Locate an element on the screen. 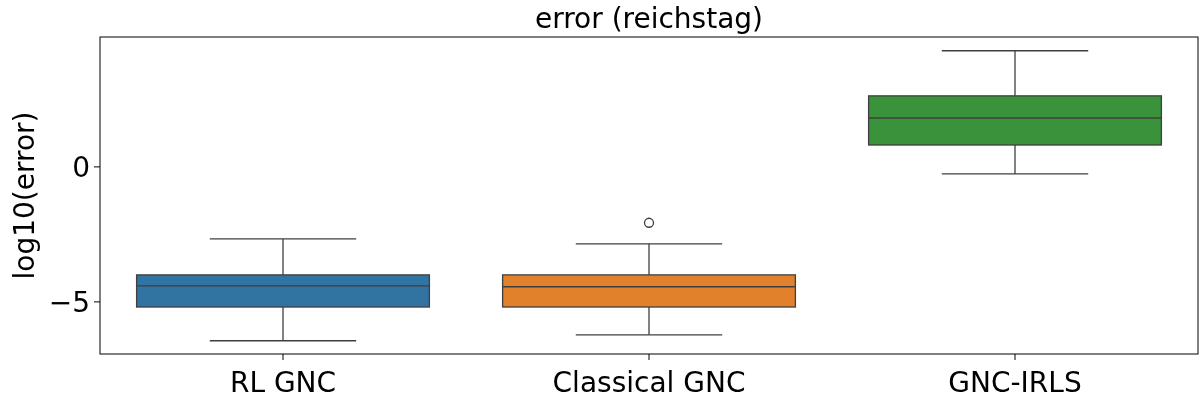 The width and height of the screenshot is (1200, 400). x-tick-label: Classical GNC is located at coordinates (649, 382).